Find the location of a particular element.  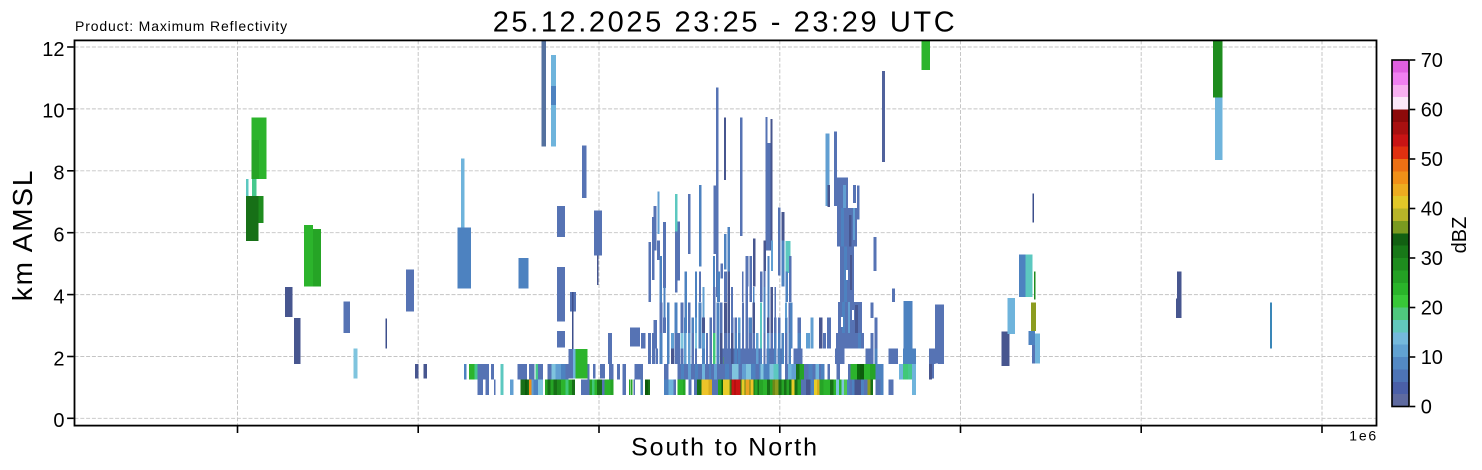

svg-text: 12 is located at coordinates (53, 50).